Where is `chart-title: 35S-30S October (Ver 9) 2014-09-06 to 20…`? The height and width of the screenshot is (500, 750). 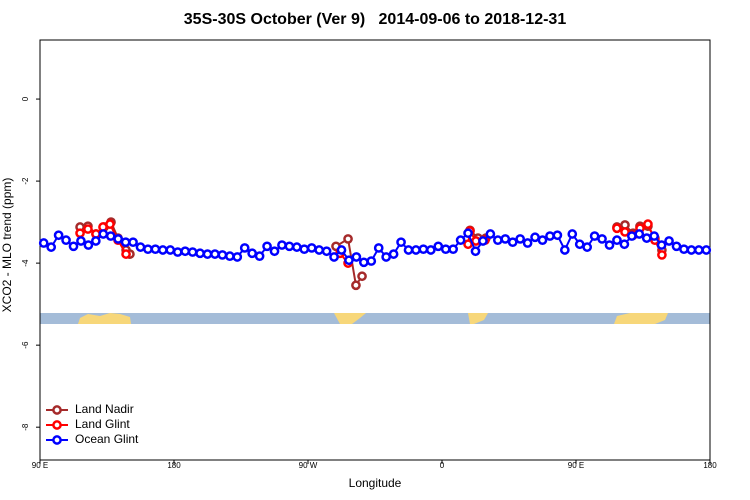 chart-title: 35S-30S October (Ver 9) 2014-09-06 to 20… is located at coordinates (375, 19).